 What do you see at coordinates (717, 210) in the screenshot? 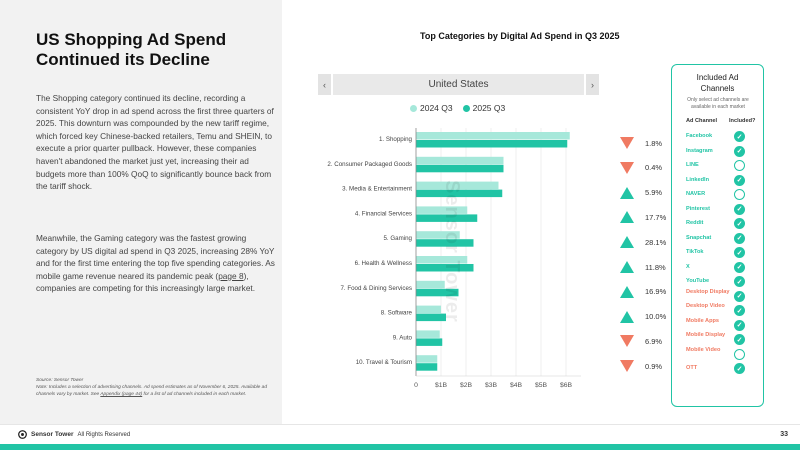
I see `ad-channel-row: Pinterest ✓` at bounding box center [717, 210].